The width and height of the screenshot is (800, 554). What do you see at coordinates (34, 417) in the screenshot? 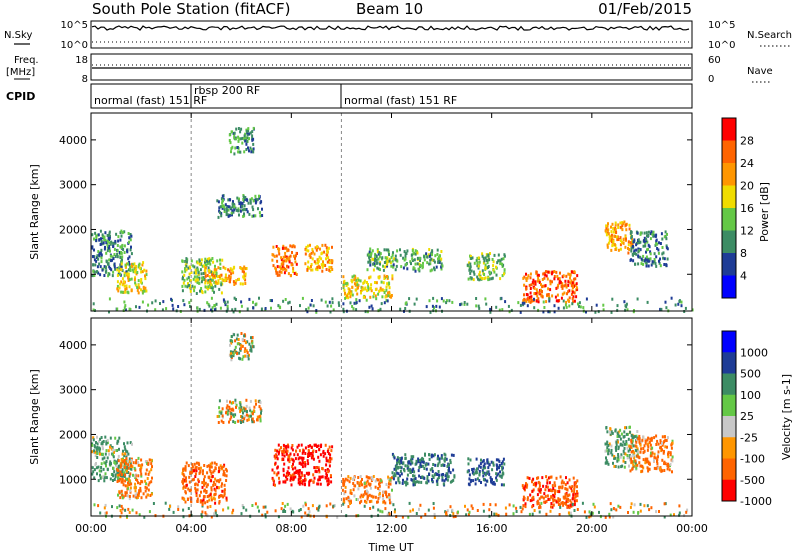
I see `velocity-y-axis-label: Slant Range [km]` at bounding box center [34, 417].